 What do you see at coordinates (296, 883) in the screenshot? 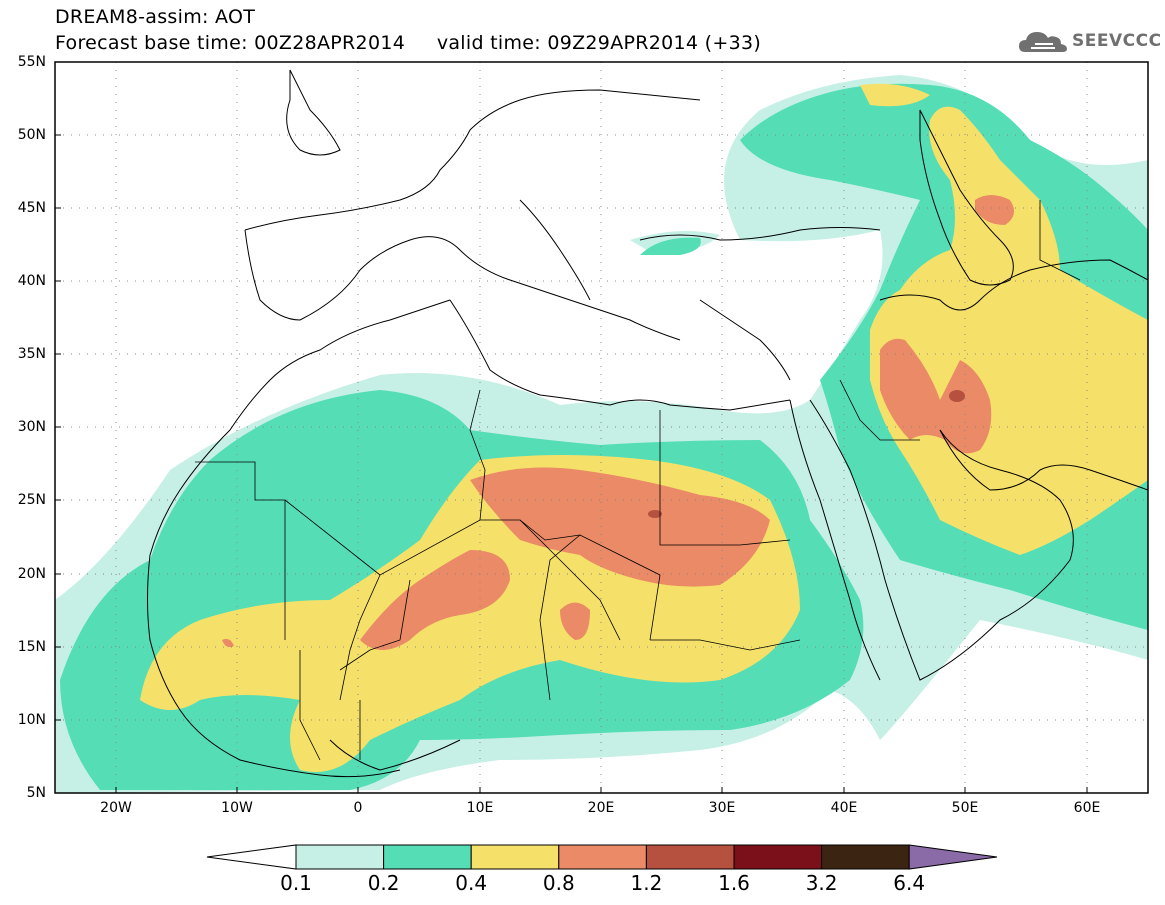
I see `colorbar-label-0.1: 0.1` at bounding box center [296, 883].